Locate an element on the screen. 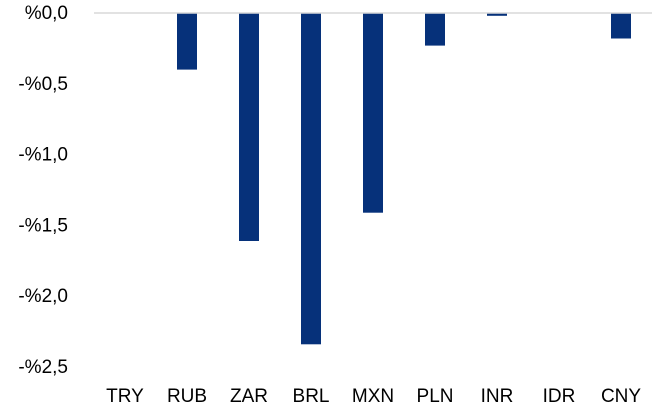 Image resolution: width=660 pixels, height=410 pixels. x-tick-label: CNY is located at coordinates (621, 395).